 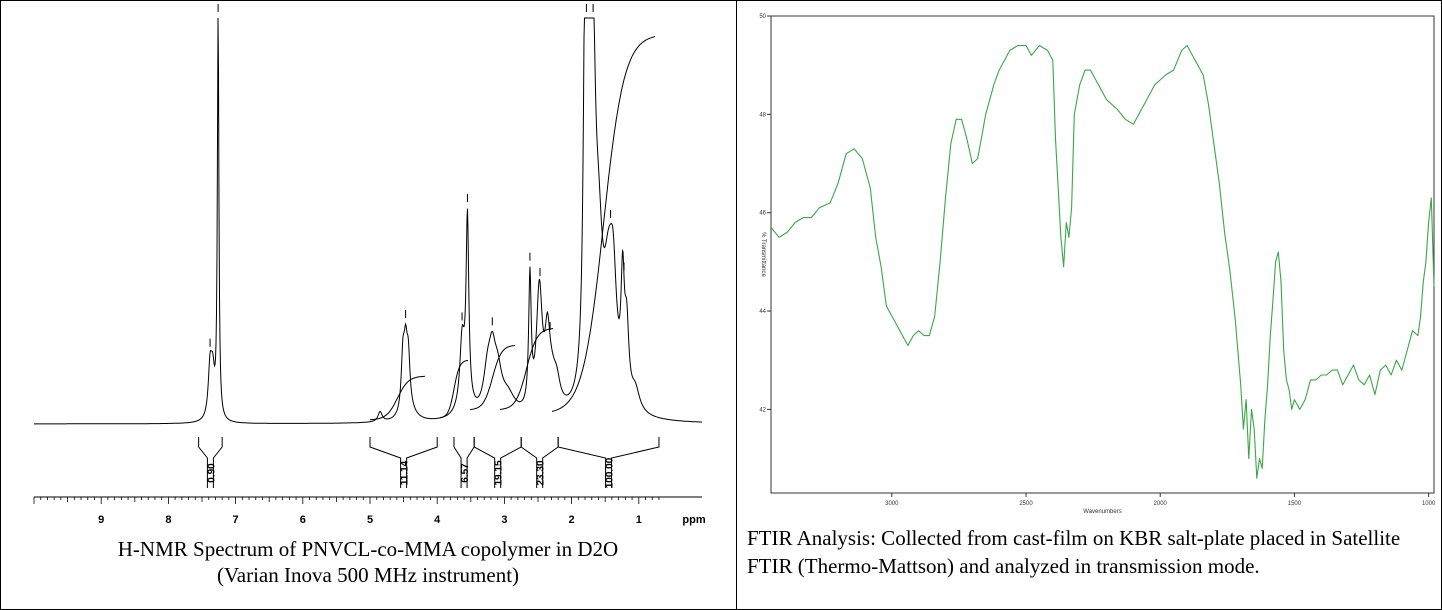 I want to click on ftir-x-tick-label: 3000, so click(x=892, y=504).